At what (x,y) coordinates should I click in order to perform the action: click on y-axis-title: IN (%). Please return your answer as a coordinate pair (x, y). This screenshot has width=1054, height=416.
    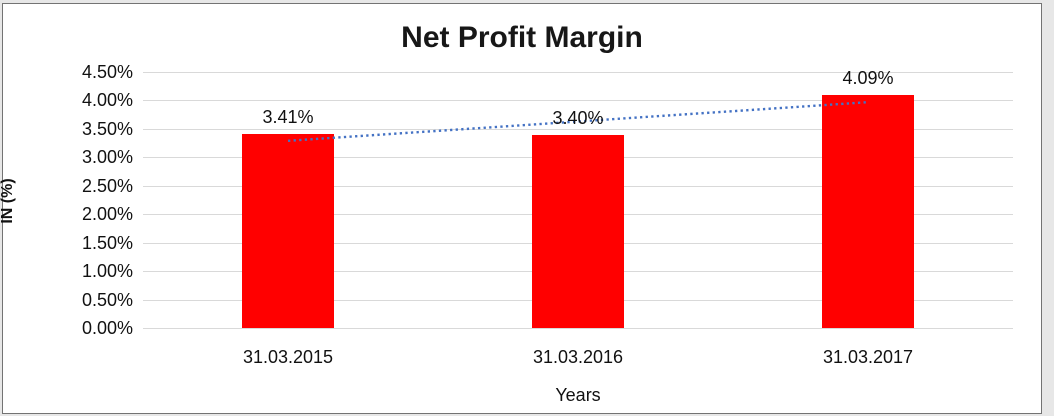
    Looking at the image, I should click on (8, 201).